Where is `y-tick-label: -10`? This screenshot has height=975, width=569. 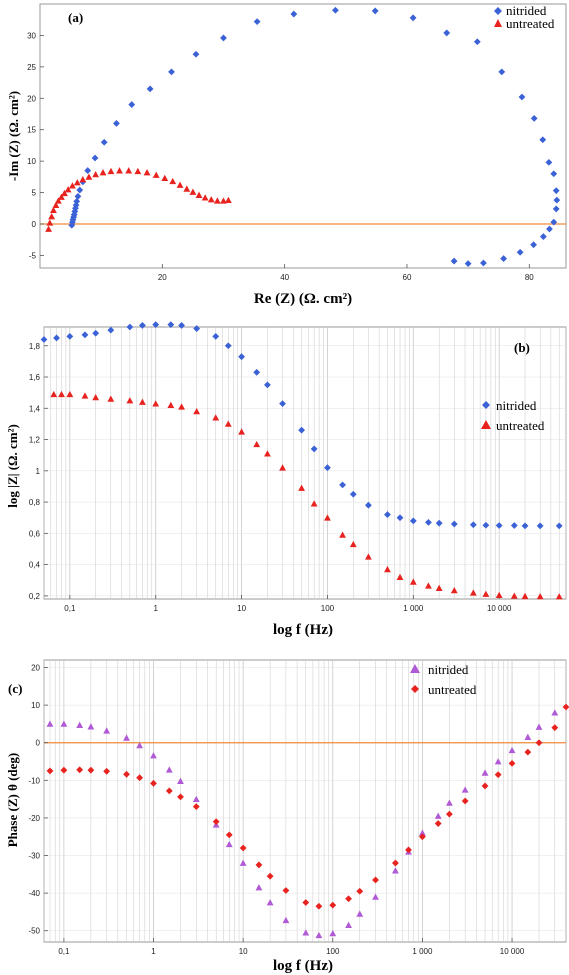 y-tick-label: -10 is located at coordinates (34, 780).